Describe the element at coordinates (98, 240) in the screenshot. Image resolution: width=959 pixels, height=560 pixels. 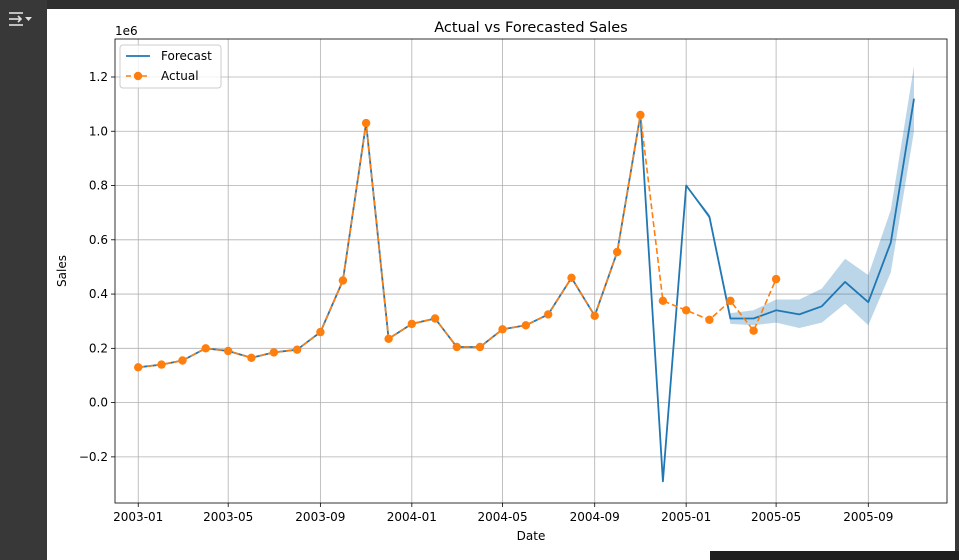
I see `y-tick-label: 0.6` at that location.